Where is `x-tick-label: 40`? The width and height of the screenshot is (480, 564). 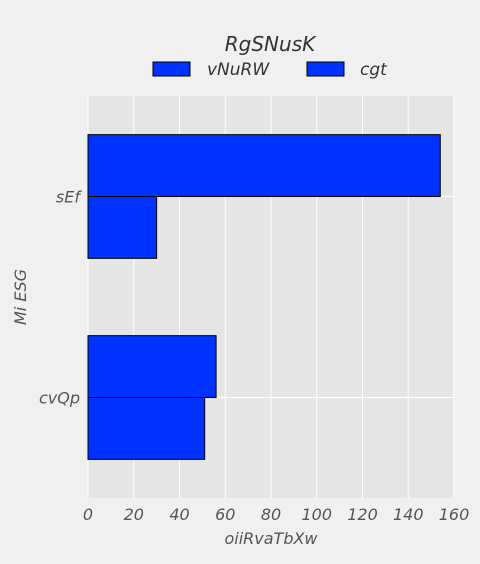 x-tick-label: 40 is located at coordinates (179, 514).